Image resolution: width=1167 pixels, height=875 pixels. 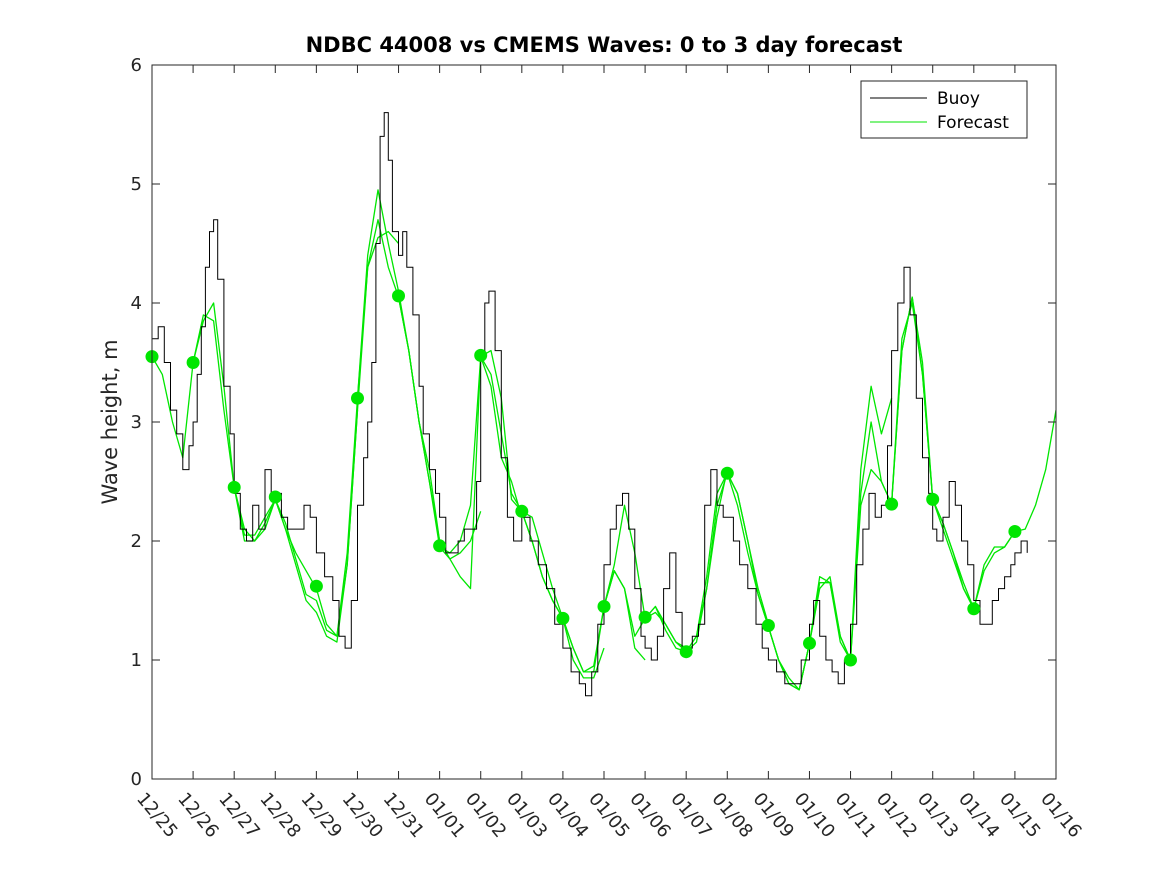 I want to click on legend-buoy-label: Buoy, so click(x=958, y=99).